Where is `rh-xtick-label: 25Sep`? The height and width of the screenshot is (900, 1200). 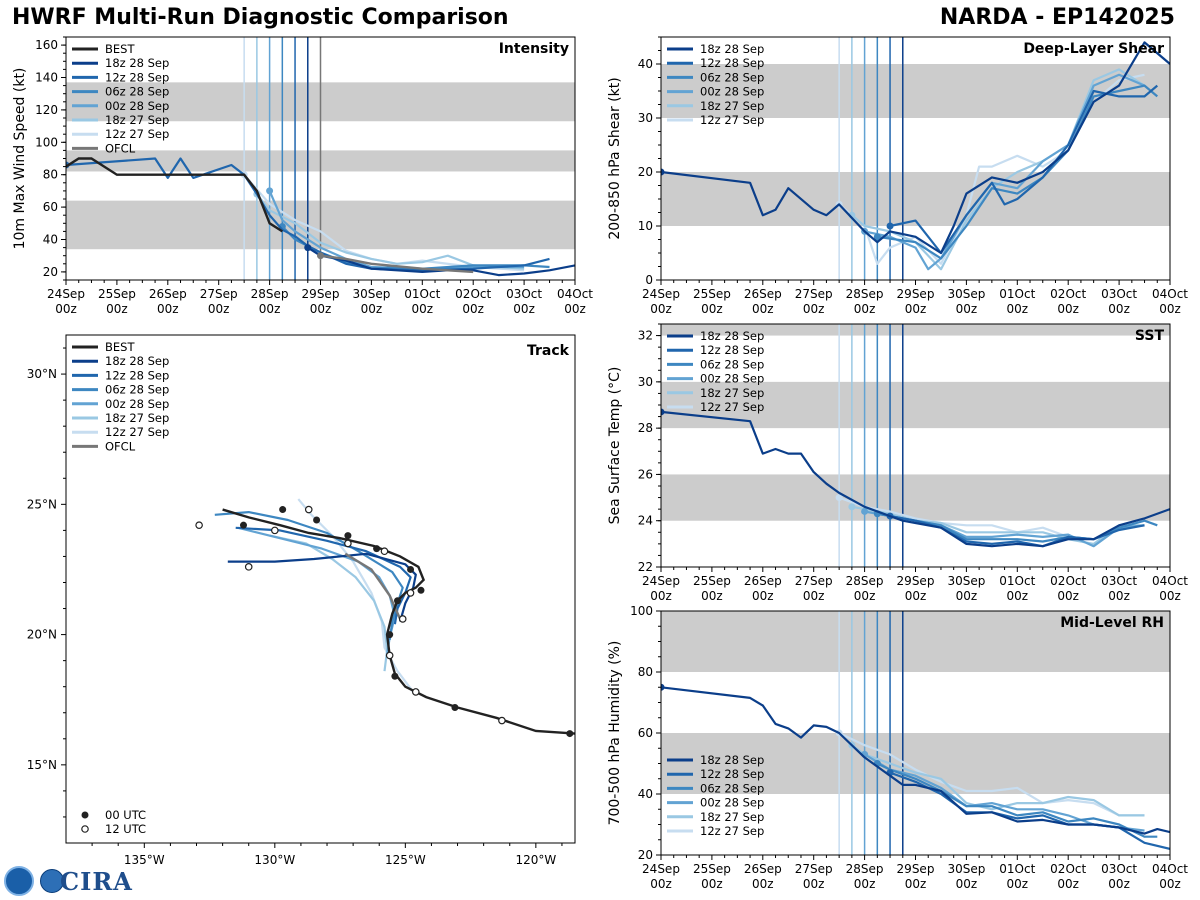 rh-xtick-label: 25Sep is located at coordinates (712, 869).